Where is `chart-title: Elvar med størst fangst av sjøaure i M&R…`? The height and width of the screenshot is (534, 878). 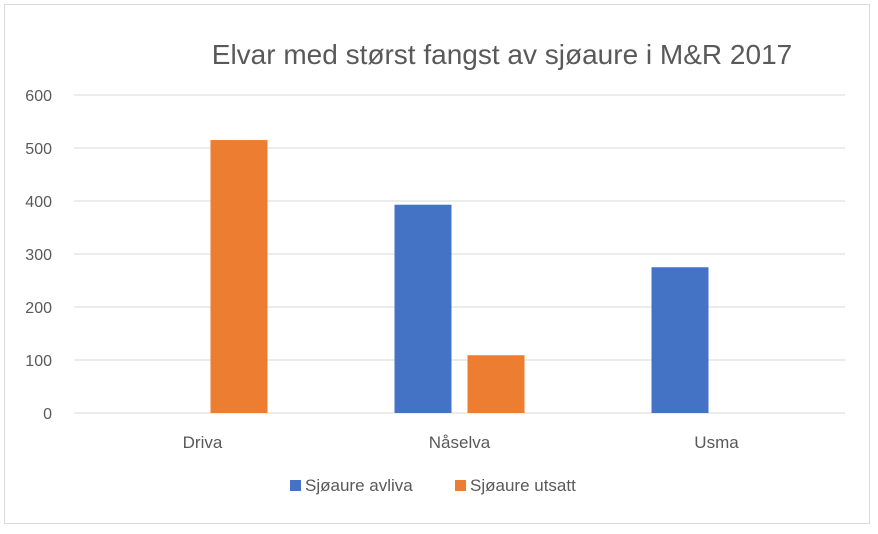
chart-title: Elvar med størst fangst av sjøaure i M&R… is located at coordinates (502, 54).